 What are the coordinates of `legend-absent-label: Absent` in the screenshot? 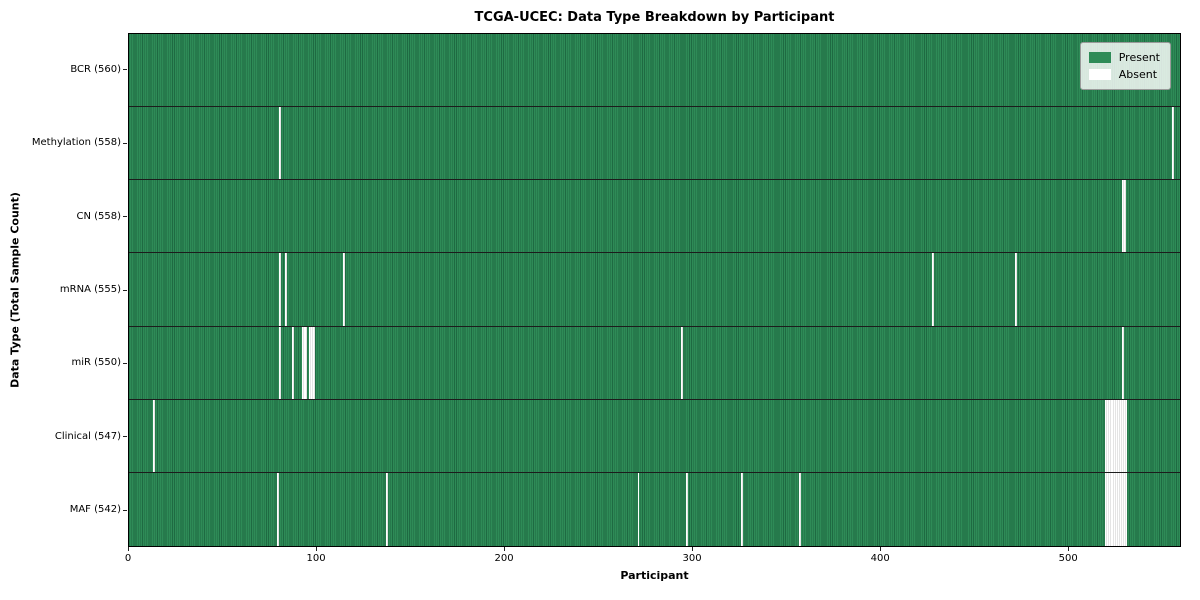 It's located at (1138, 74).